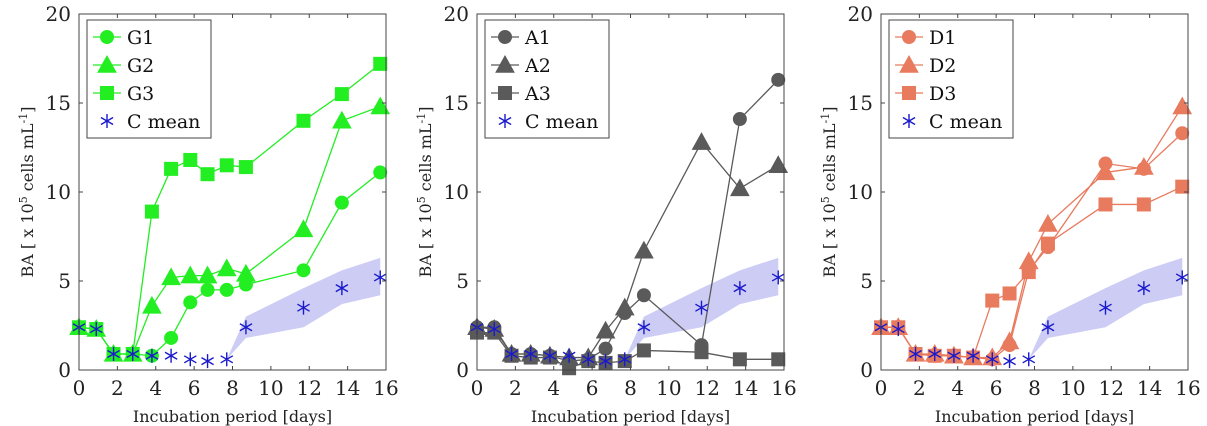  What do you see at coordinates (521, 65) in the screenshot?
I see `legend-entry: A2` at bounding box center [521, 65].